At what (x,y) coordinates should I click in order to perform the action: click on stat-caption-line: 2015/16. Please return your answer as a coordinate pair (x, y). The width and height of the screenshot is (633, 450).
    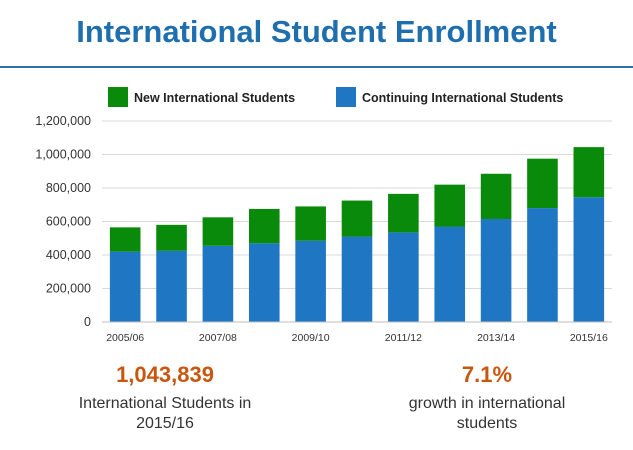
    Looking at the image, I should click on (165, 423).